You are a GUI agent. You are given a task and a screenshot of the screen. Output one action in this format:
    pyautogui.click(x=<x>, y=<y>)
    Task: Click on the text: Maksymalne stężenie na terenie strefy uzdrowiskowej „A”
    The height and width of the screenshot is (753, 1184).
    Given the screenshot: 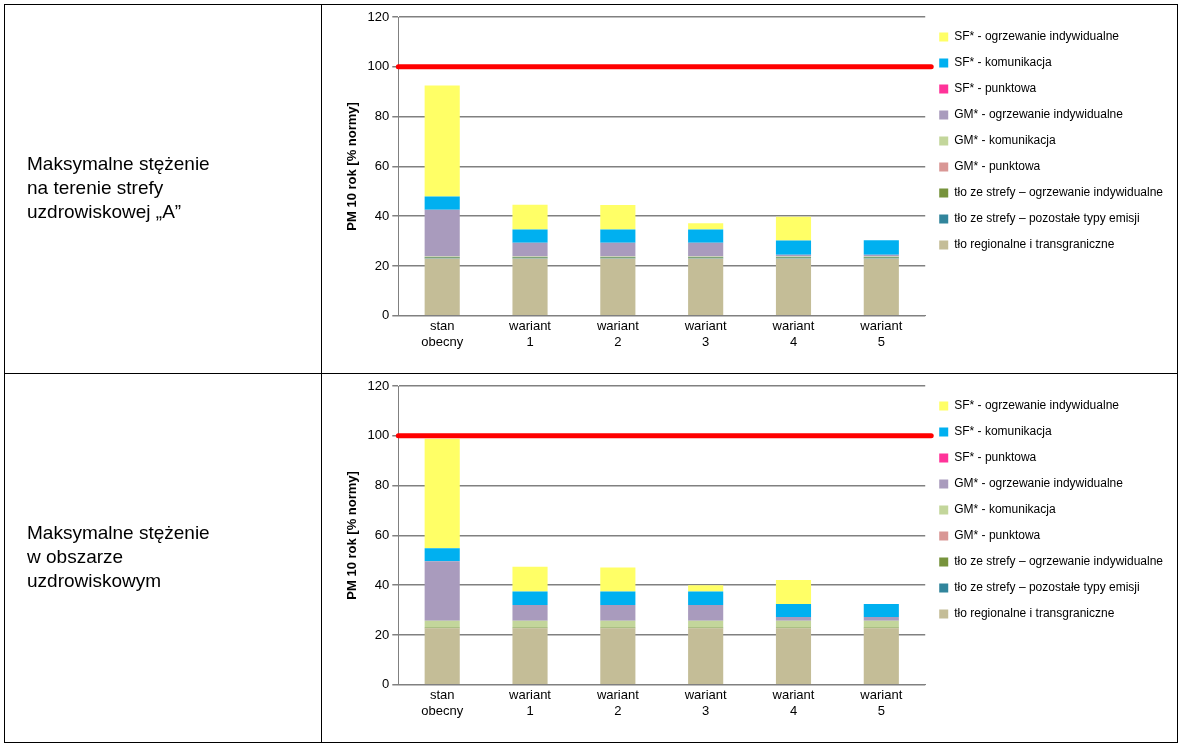 What is the action you would take?
    pyautogui.click(x=118, y=188)
    